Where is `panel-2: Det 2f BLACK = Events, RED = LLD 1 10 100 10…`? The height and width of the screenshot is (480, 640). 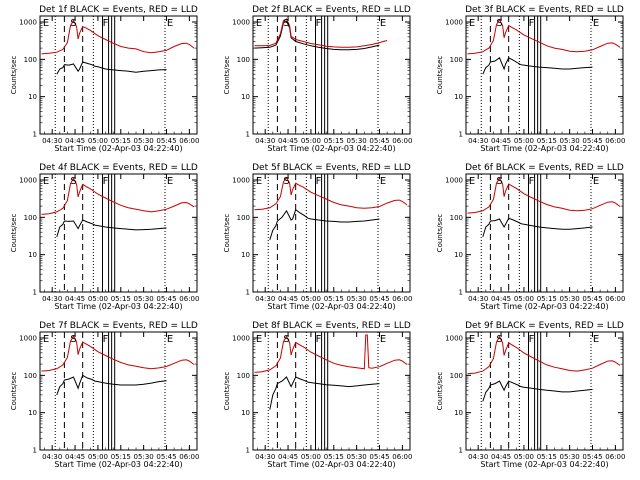 panel-2: Det 2f BLACK = Events, RED = LLD 1 10 100 10… is located at coordinates (317, 79).